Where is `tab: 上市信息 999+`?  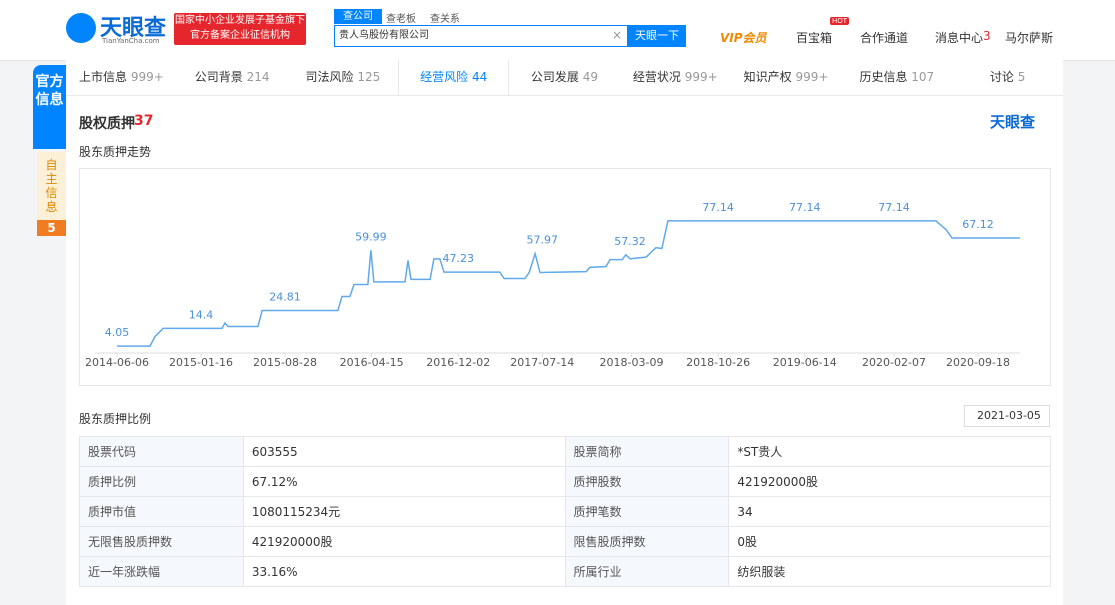
tab: 上市信息 999+ is located at coordinates (121, 77).